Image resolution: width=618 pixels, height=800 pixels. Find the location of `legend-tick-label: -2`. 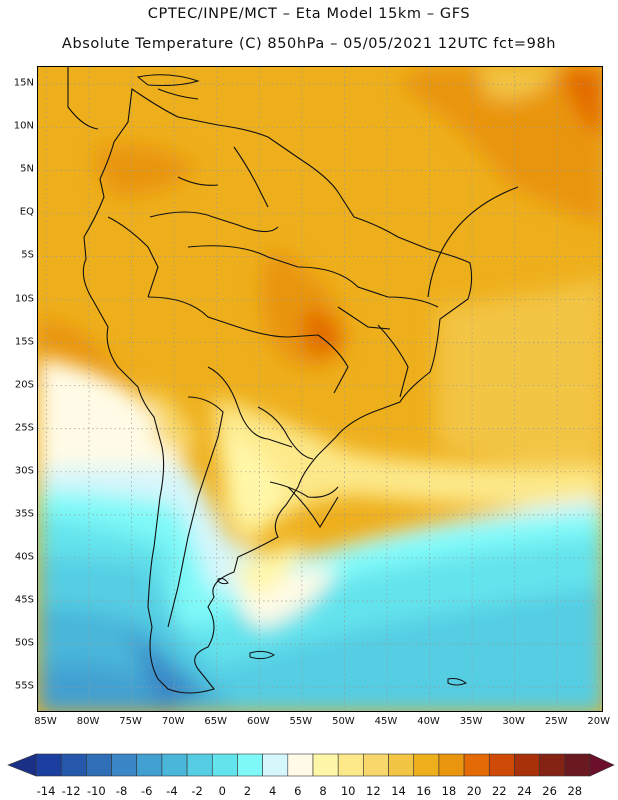

legend-tick-label: -2 is located at coordinates (197, 791).